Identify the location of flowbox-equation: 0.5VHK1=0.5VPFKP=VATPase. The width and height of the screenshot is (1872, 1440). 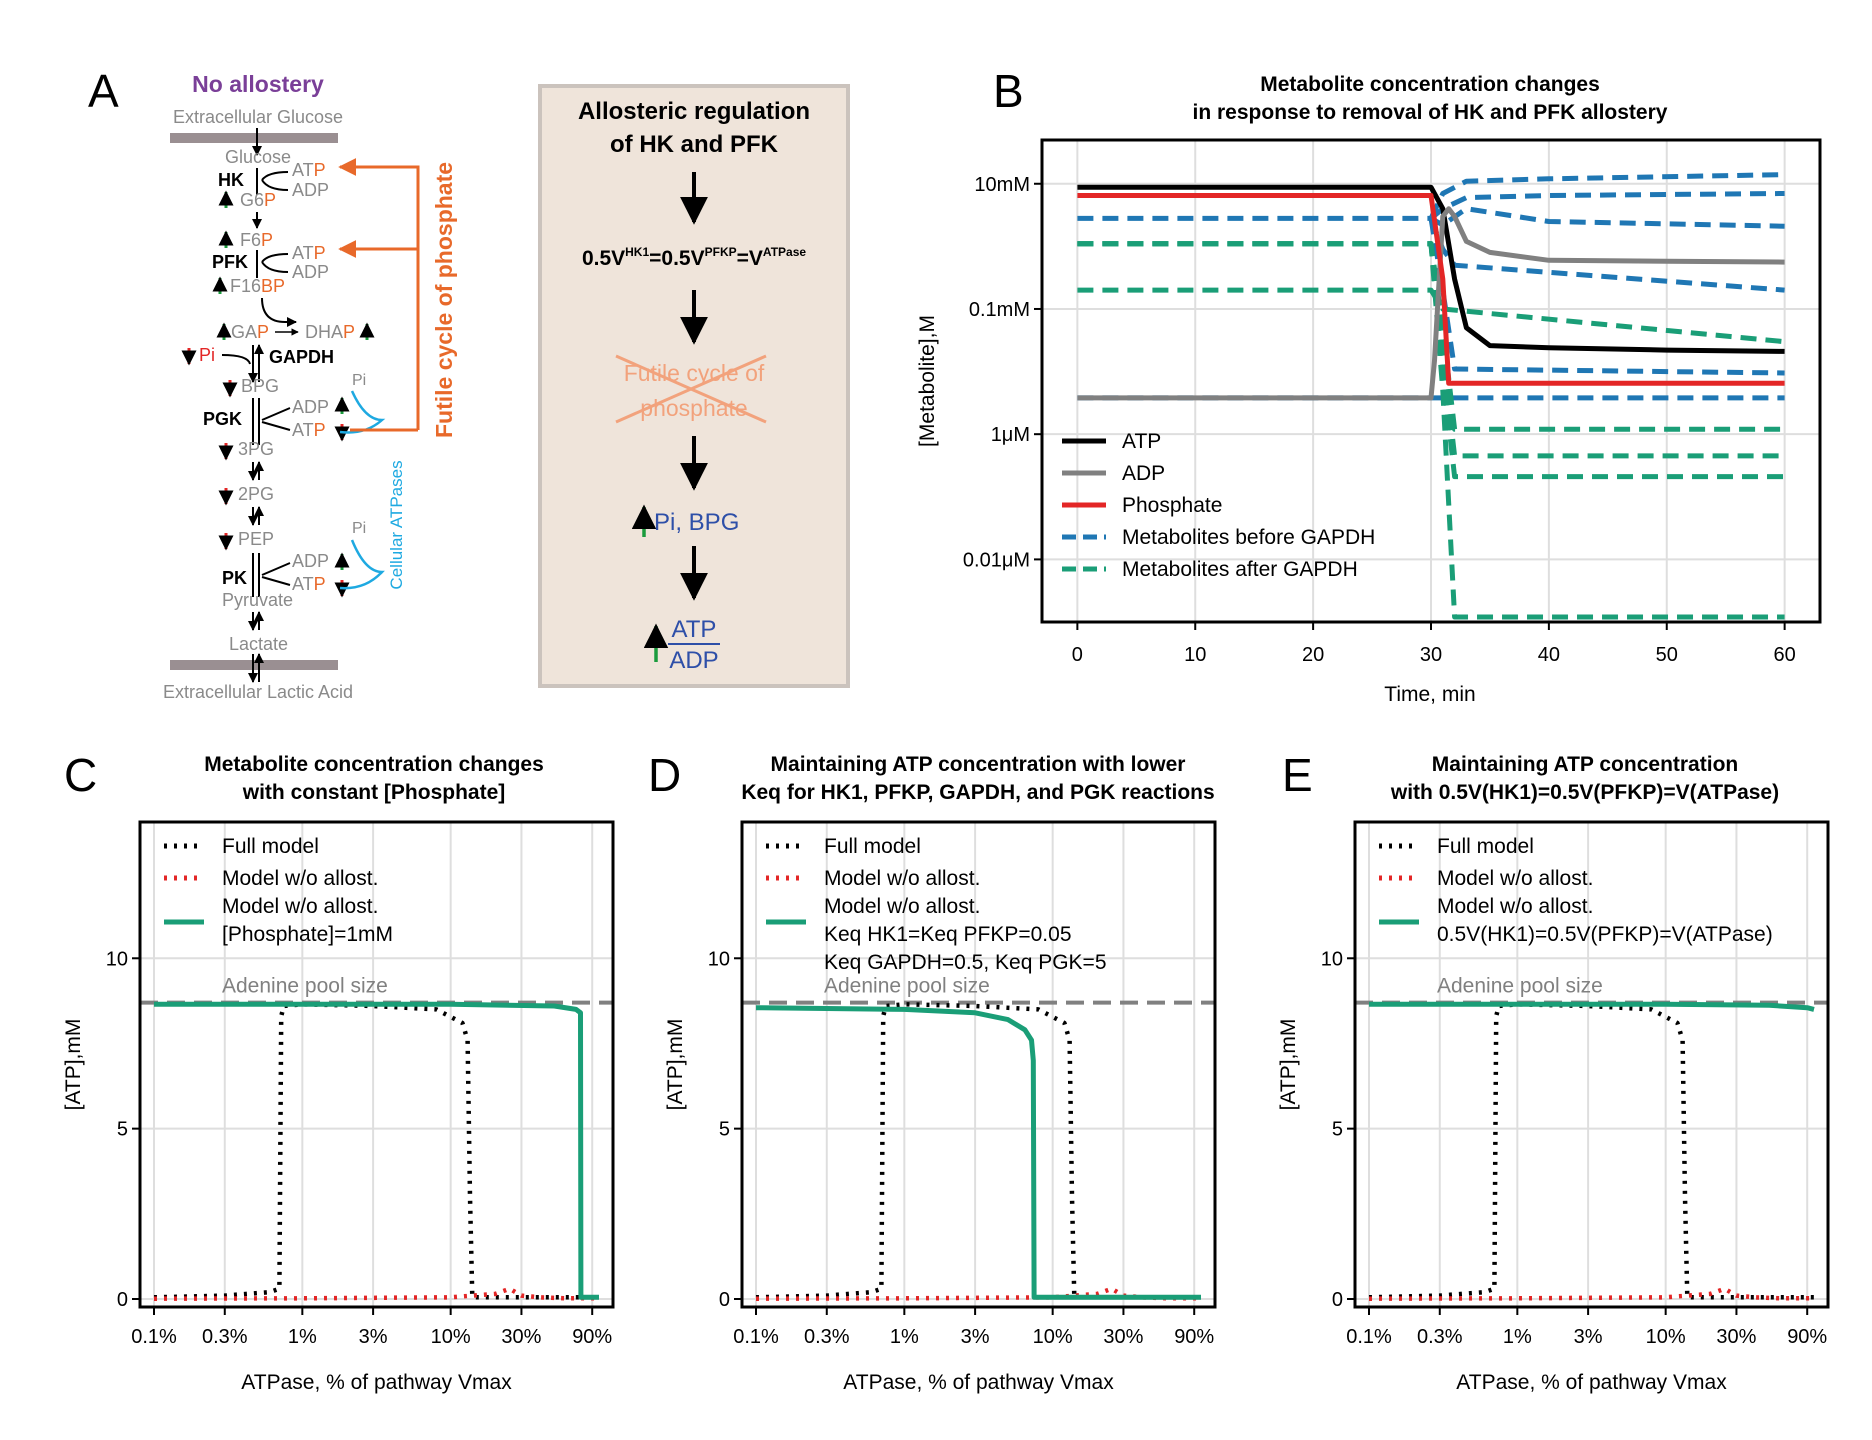
(694, 257).